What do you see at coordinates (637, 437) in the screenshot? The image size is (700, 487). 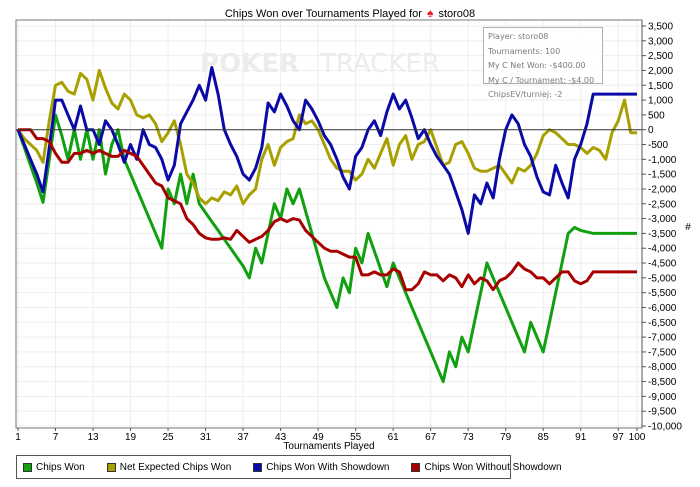 I see `x-tick-label: 100` at bounding box center [637, 437].